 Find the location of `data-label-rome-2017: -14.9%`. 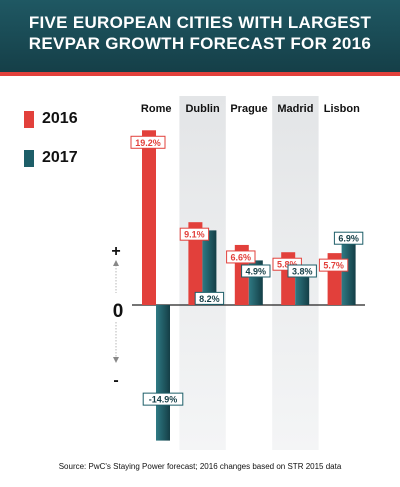

data-label-rome-2017: -14.9% is located at coordinates (163, 399).